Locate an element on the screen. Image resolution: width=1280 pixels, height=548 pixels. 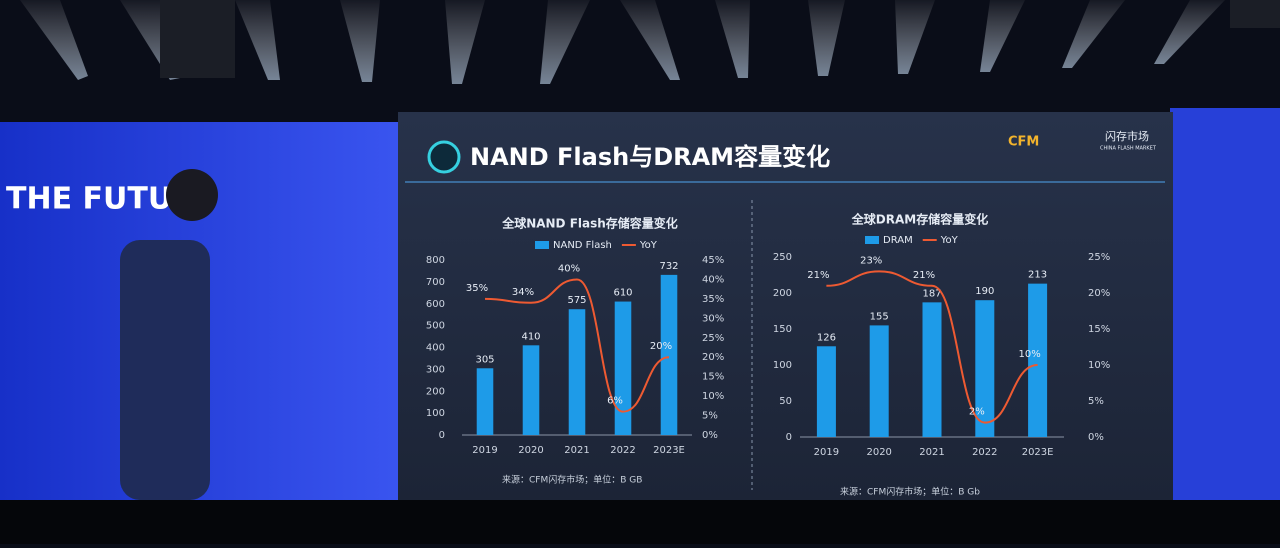
audience is located at coordinates (640, 522).